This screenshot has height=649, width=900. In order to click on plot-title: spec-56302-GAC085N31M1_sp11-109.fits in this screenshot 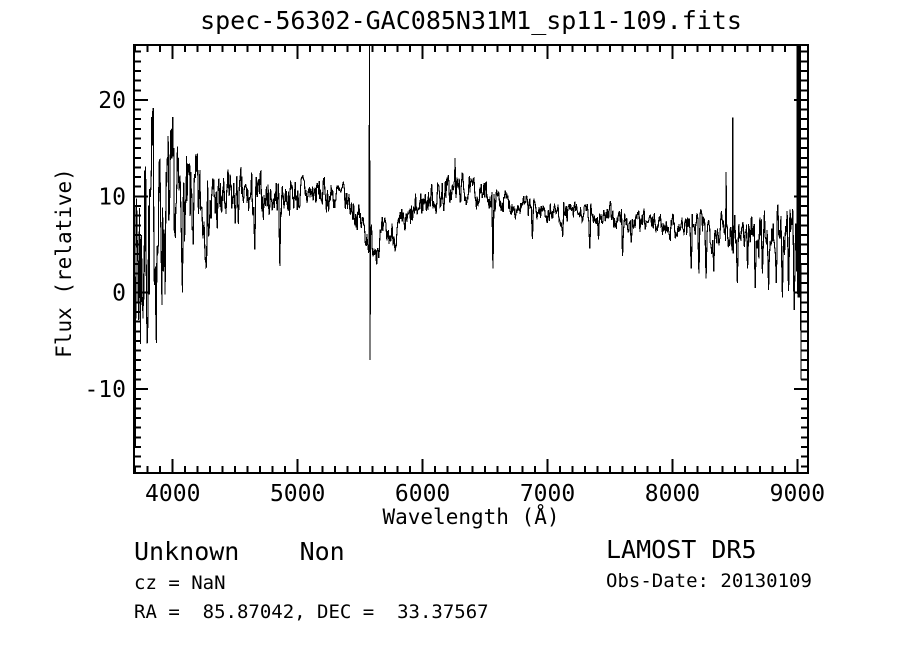, I will do `click(471, 20)`.